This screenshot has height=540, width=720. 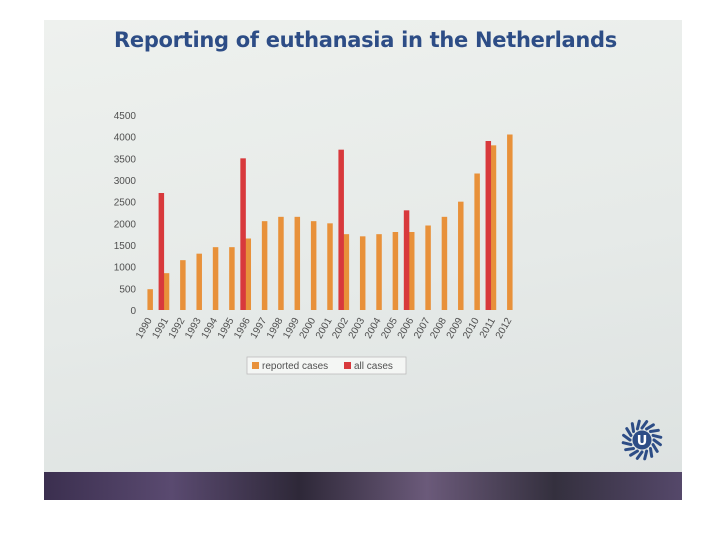 What do you see at coordinates (125, 116) in the screenshot?
I see `y-tick-label: 4500` at bounding box center [125, 116].